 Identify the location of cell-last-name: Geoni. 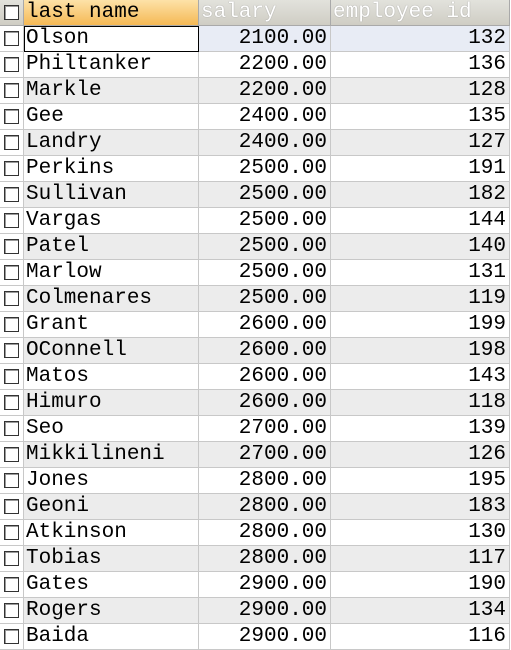
(111, 507).